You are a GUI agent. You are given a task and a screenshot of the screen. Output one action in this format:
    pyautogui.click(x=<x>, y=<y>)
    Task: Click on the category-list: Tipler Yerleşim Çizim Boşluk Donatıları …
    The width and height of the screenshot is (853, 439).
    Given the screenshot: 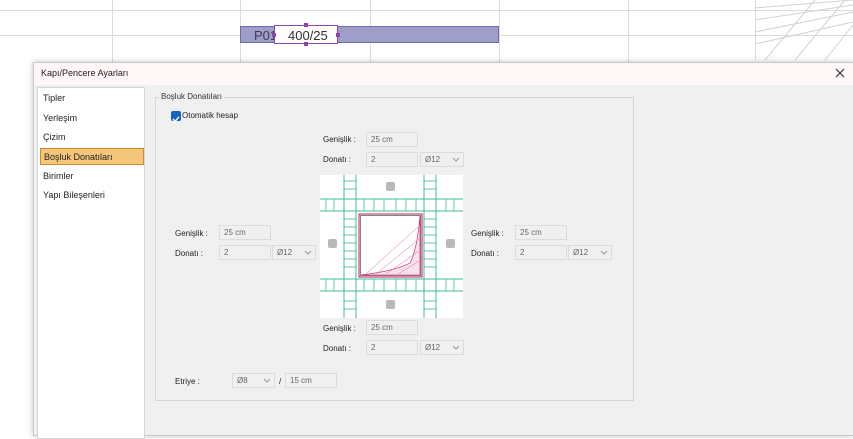 What is the action you would take?
    pyautogui.click(x=91, y=263)
    